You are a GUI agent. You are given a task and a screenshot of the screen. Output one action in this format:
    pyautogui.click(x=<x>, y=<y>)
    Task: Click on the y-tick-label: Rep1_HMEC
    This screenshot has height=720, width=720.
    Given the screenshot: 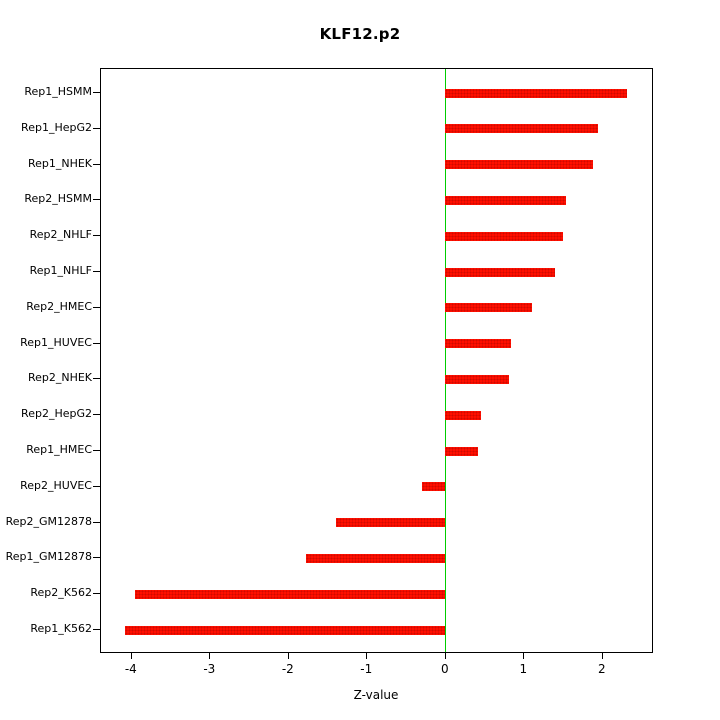 What is the action you would take?
    pyautogui.click(x=59, y=449)
    